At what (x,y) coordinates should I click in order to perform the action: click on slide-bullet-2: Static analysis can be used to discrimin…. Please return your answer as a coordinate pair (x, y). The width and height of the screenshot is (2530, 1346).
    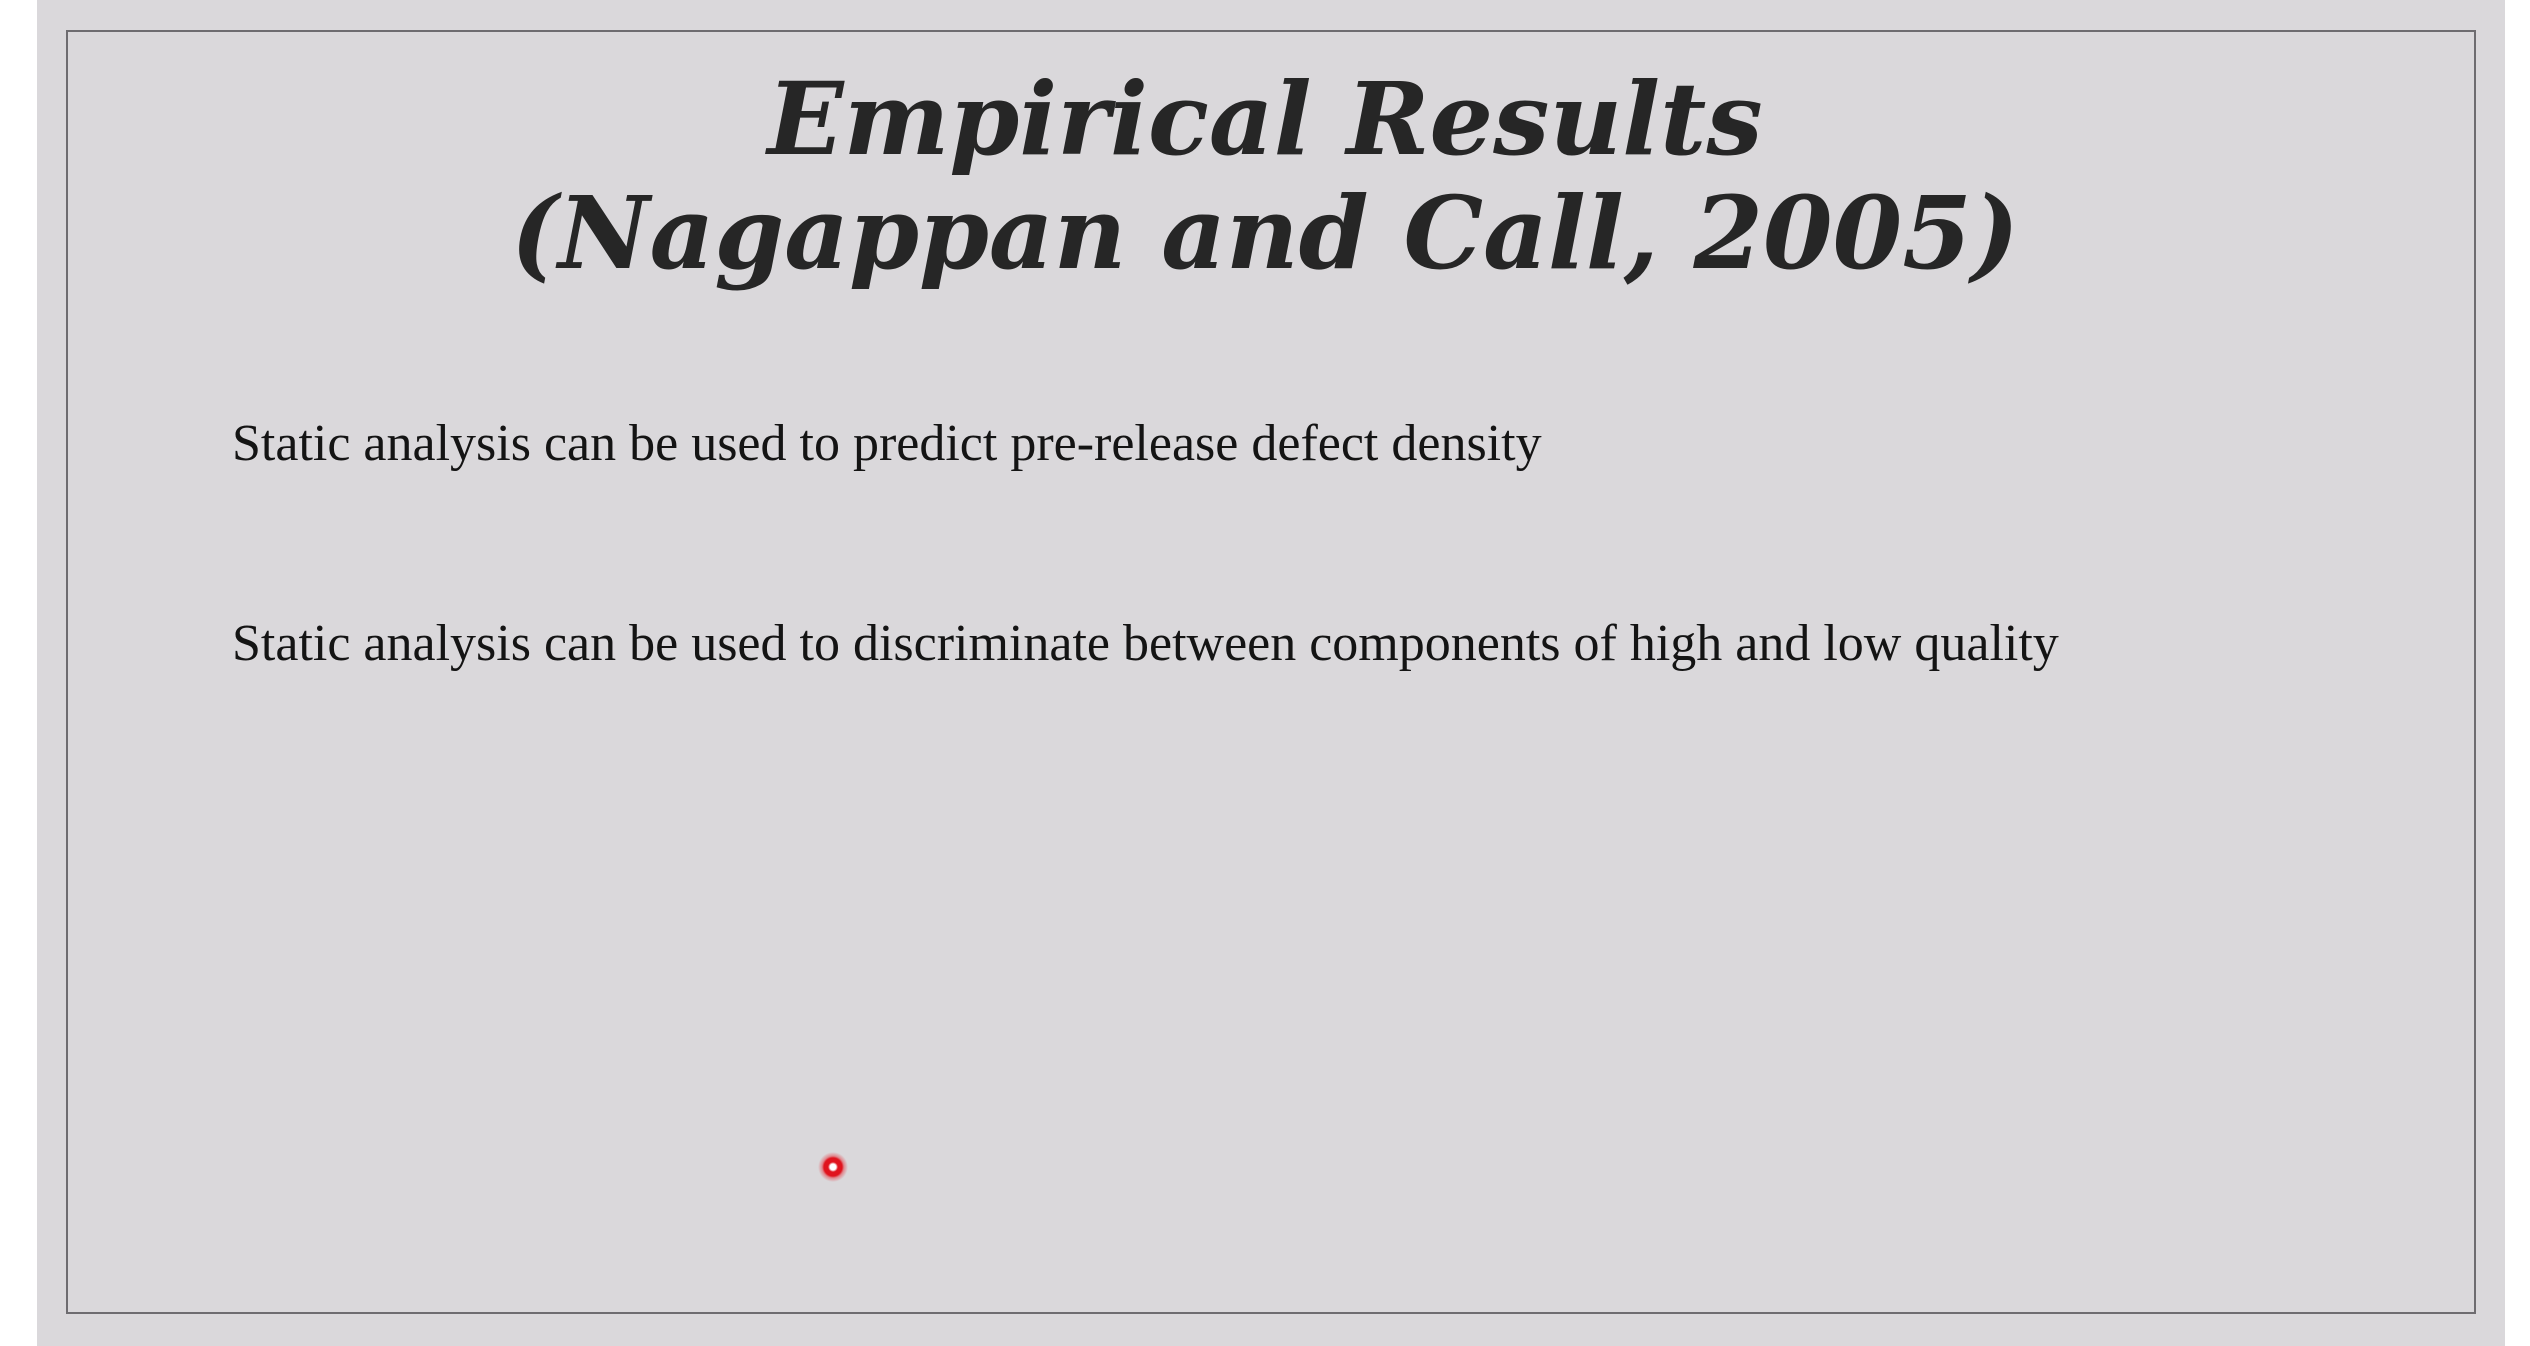
    Looking at the image, I should click on (1145, 643).